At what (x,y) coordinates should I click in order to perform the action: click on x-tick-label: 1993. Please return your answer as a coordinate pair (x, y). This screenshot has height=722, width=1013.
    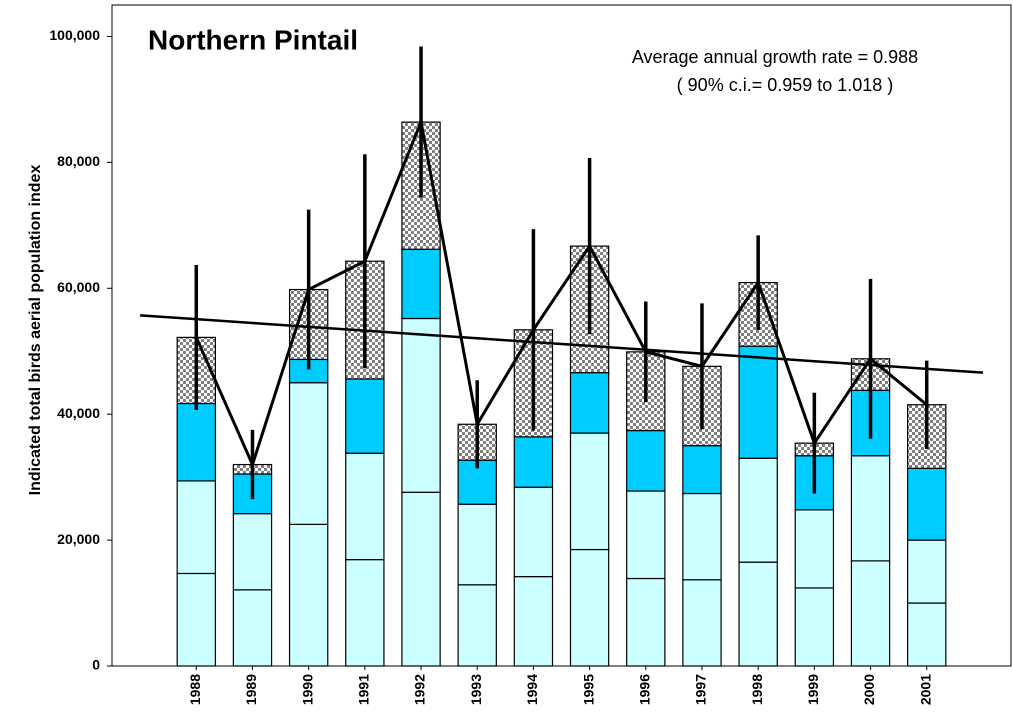
    Looking at the image, I should click on (476, 689).